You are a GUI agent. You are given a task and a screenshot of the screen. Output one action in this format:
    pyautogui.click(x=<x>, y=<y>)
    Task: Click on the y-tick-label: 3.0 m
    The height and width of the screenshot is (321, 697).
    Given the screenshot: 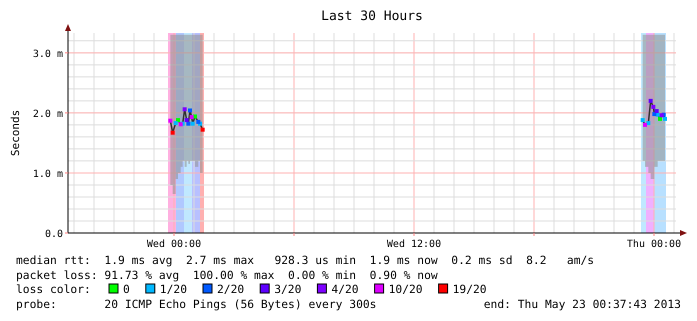 What is the action you would take?
    pyautogui.click(x=47, y=54)
    